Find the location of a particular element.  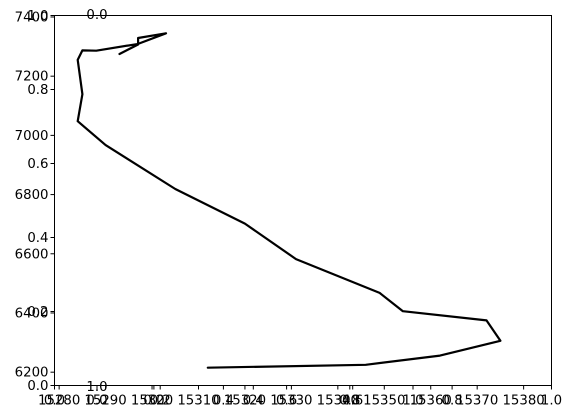

overlay-inner-bottom-ticks: 0.0 0.2 0.4 0.6 0.8 1.0 is located at coordinates (255, 397).